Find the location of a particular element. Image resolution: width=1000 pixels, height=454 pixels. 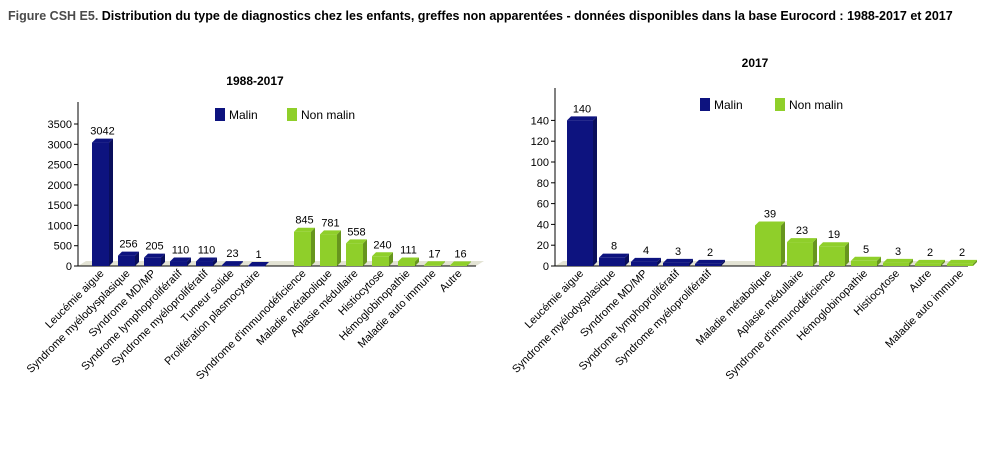

bar-maladie-metabolique is located at coordinates (770, 243).